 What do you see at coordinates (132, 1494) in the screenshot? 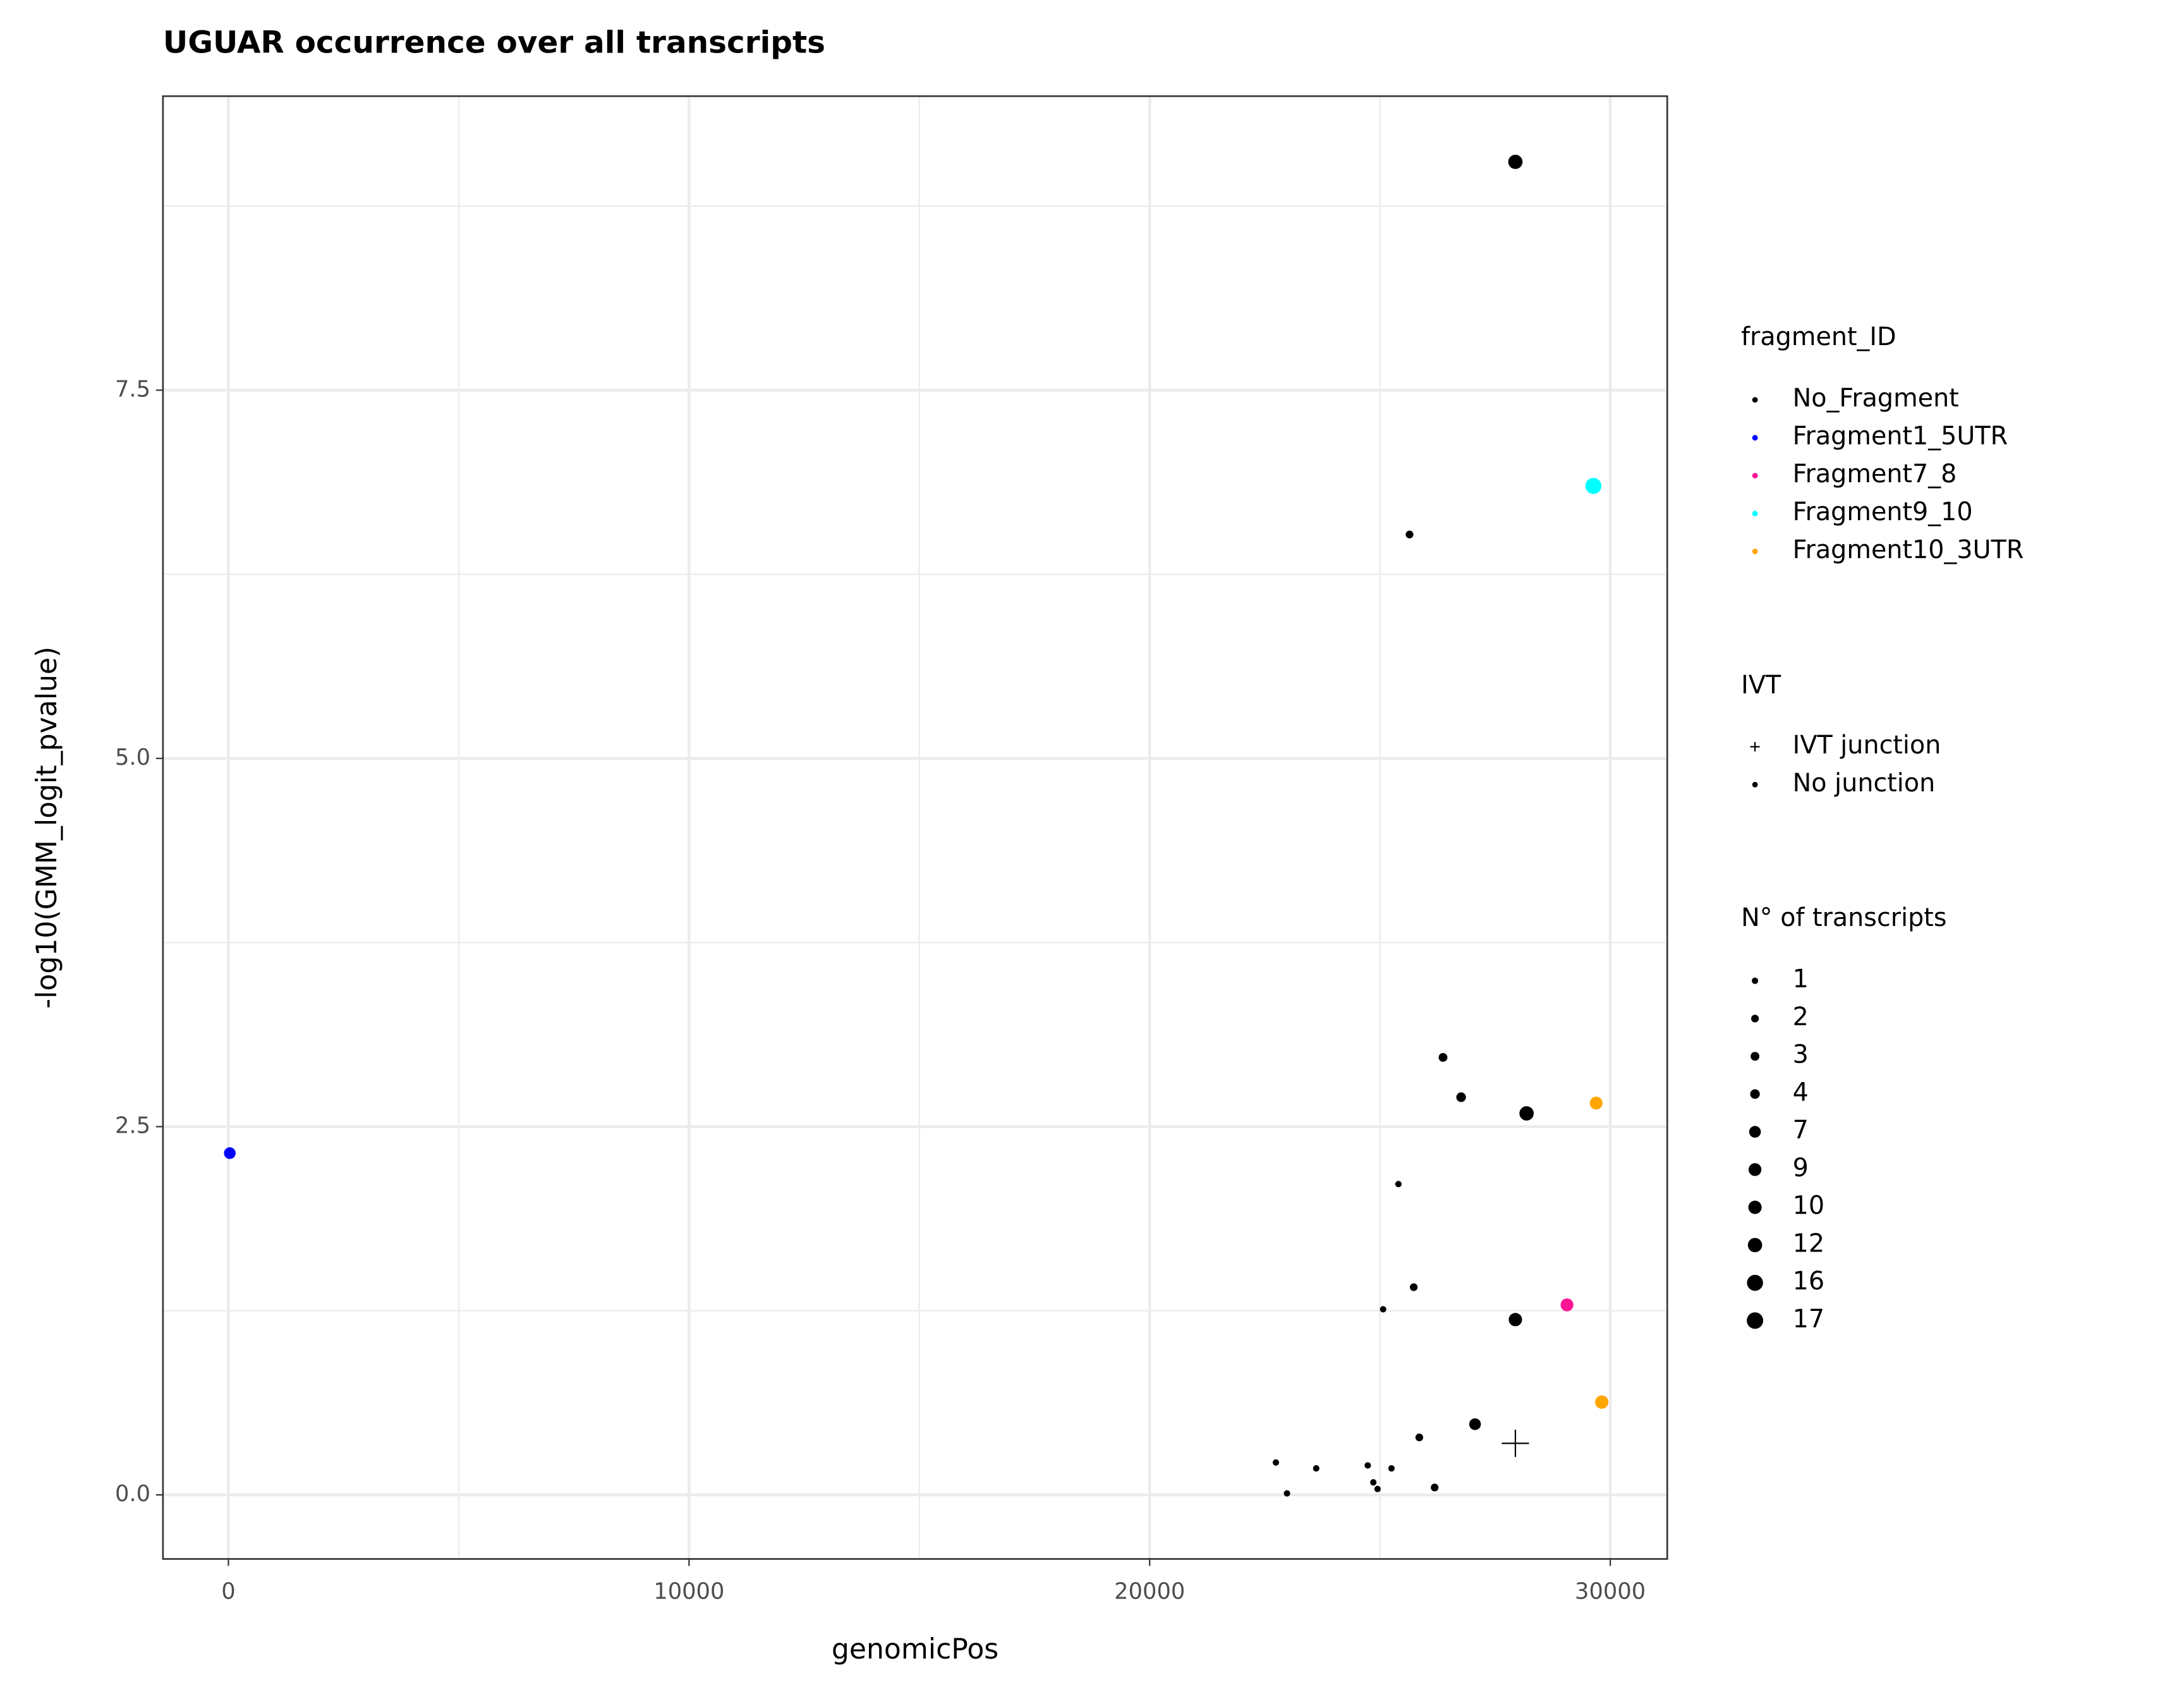
I see `y-tick-label: 0.0` at bounding box center [132, 1494].